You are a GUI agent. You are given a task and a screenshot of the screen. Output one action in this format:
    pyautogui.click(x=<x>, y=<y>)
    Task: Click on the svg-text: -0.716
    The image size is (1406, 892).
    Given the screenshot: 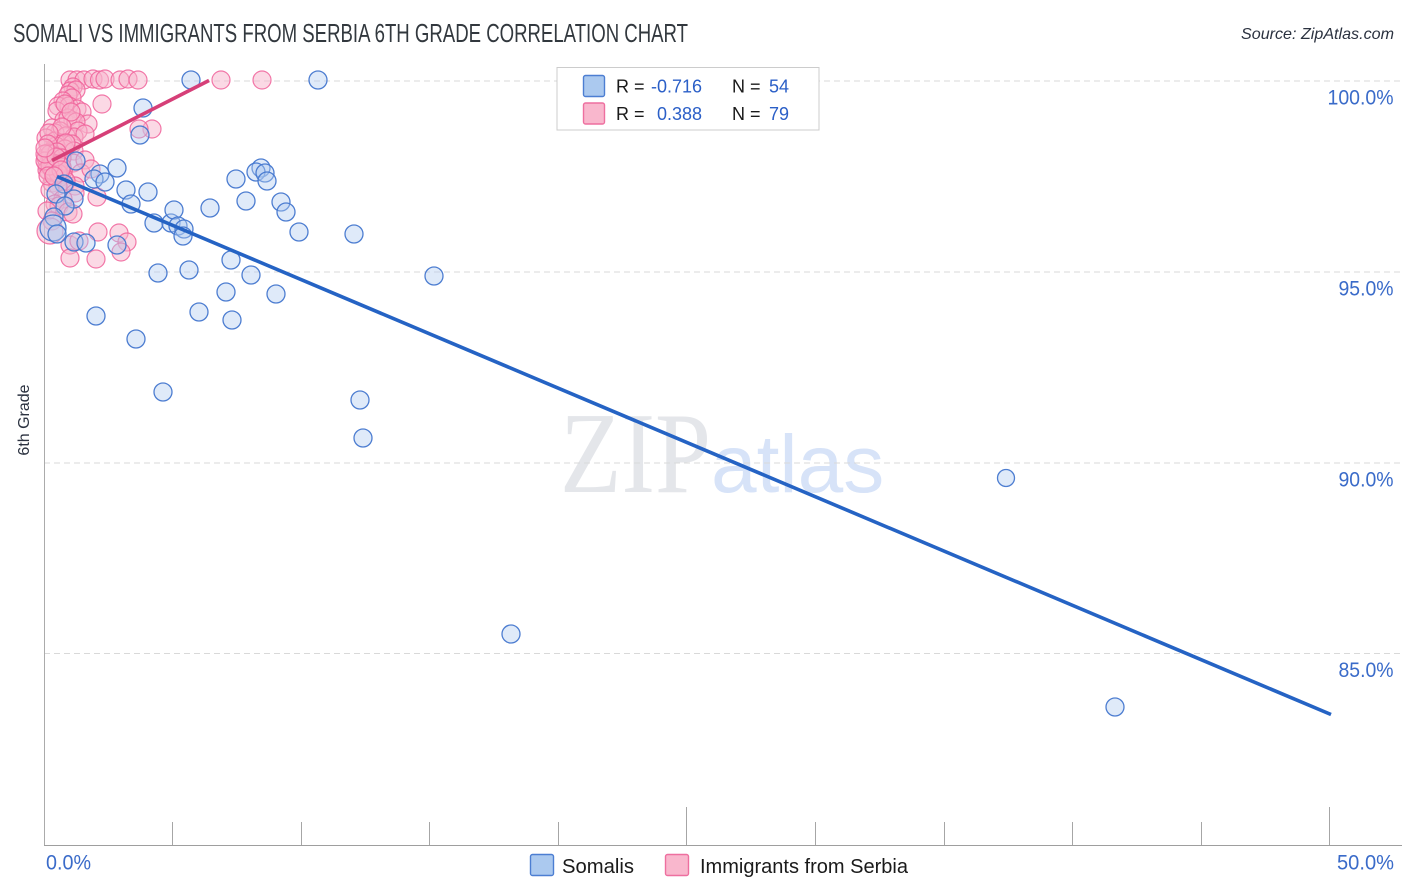 What is the action you would take?
    pyautogui.click(x=676, y=87)
    